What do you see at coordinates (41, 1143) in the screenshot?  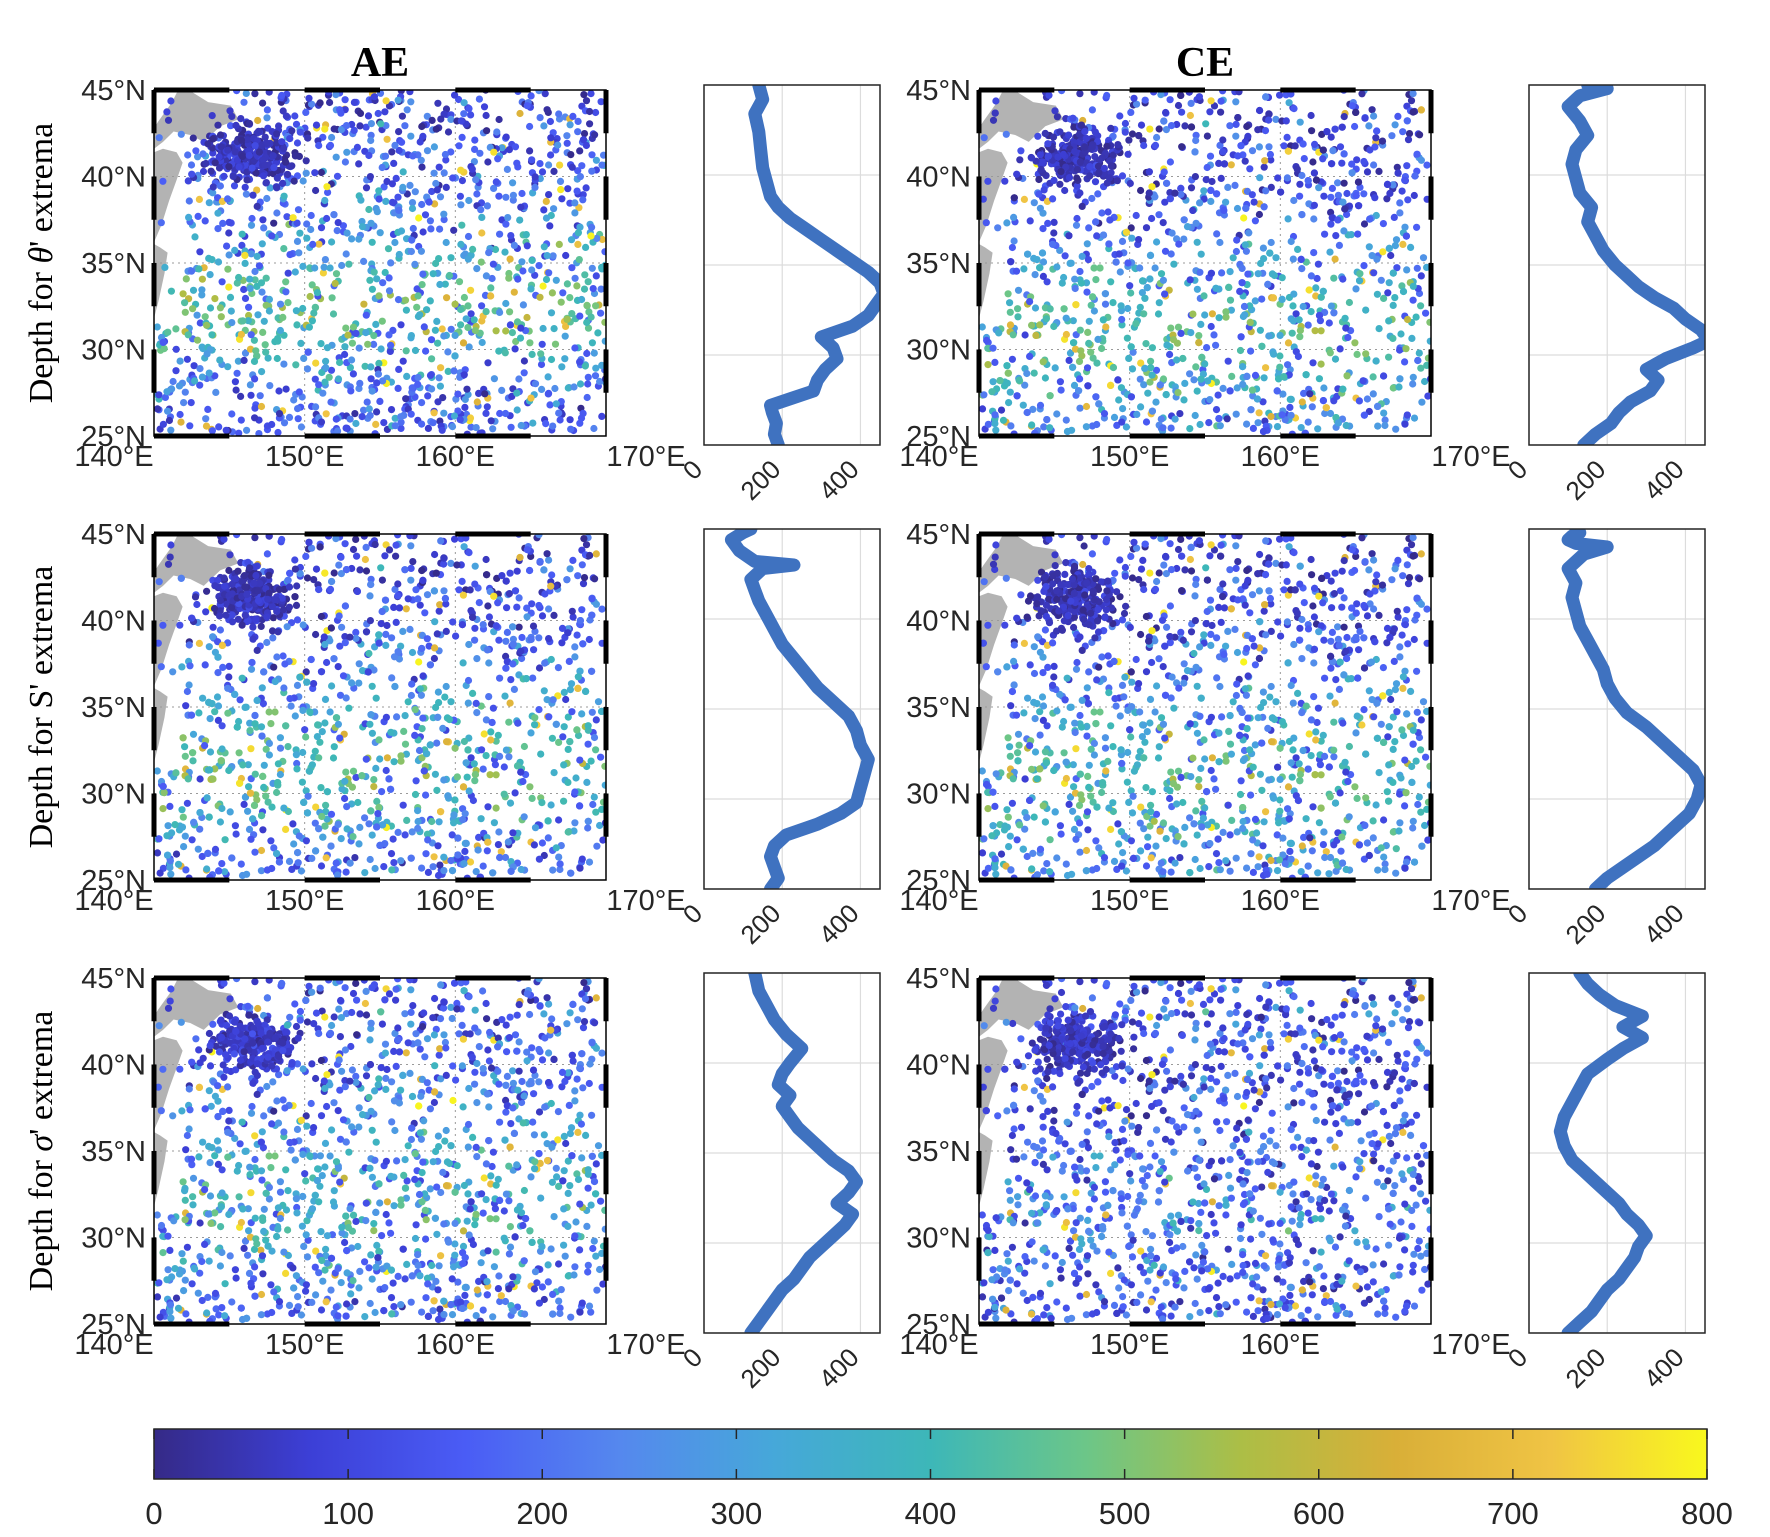 I see `row-label-symbol: σ` at bounding box center [41, 1143].